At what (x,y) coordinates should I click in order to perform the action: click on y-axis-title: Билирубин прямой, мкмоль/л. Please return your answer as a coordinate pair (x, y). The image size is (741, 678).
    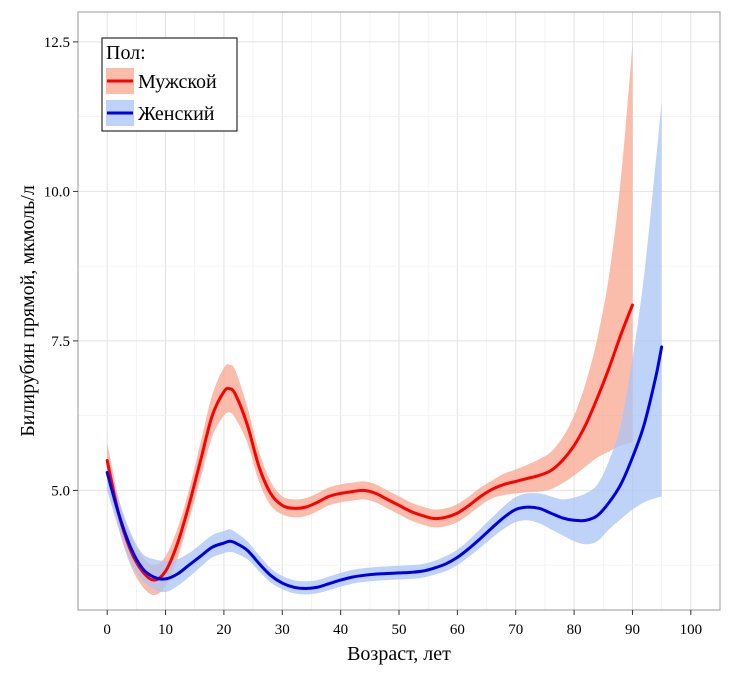
    Looking at the image, I should click on (28, 311).